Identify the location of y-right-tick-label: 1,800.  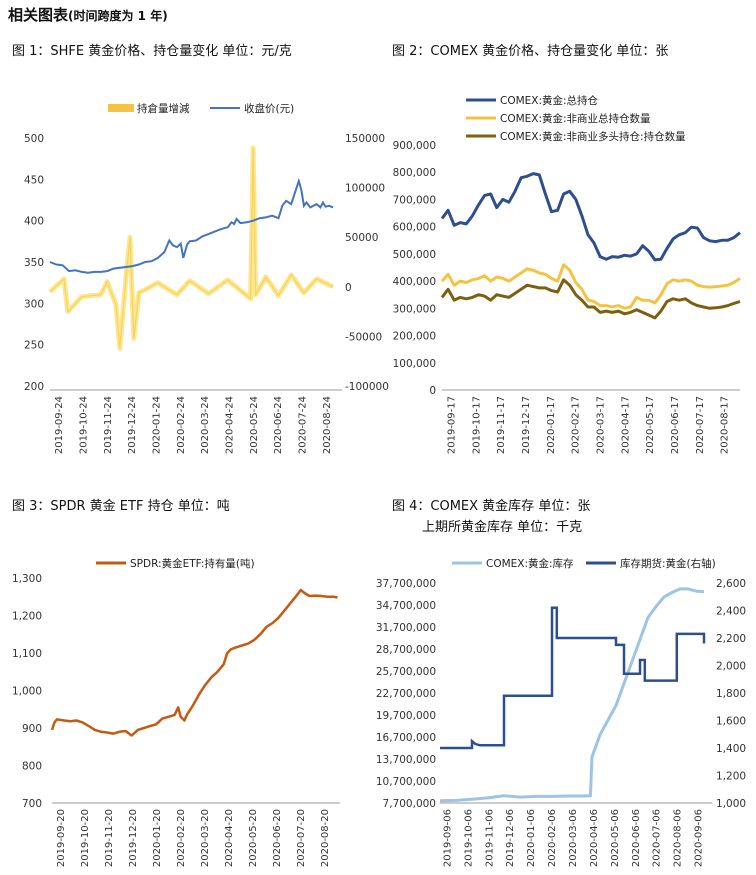
(731, 694).